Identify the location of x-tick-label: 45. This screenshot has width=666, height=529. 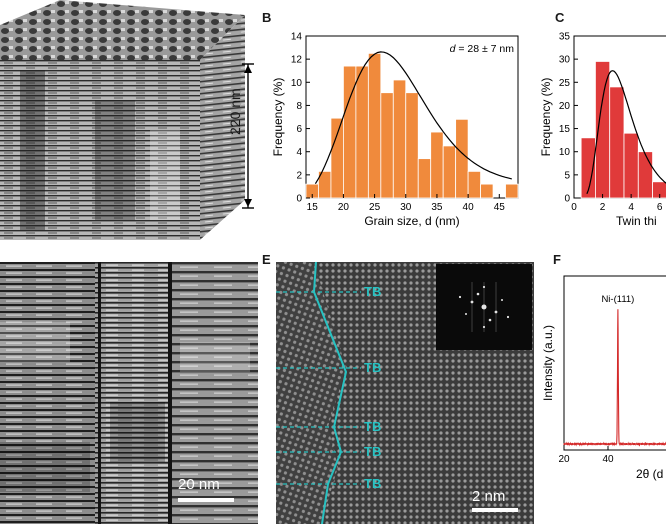
(500, 207).